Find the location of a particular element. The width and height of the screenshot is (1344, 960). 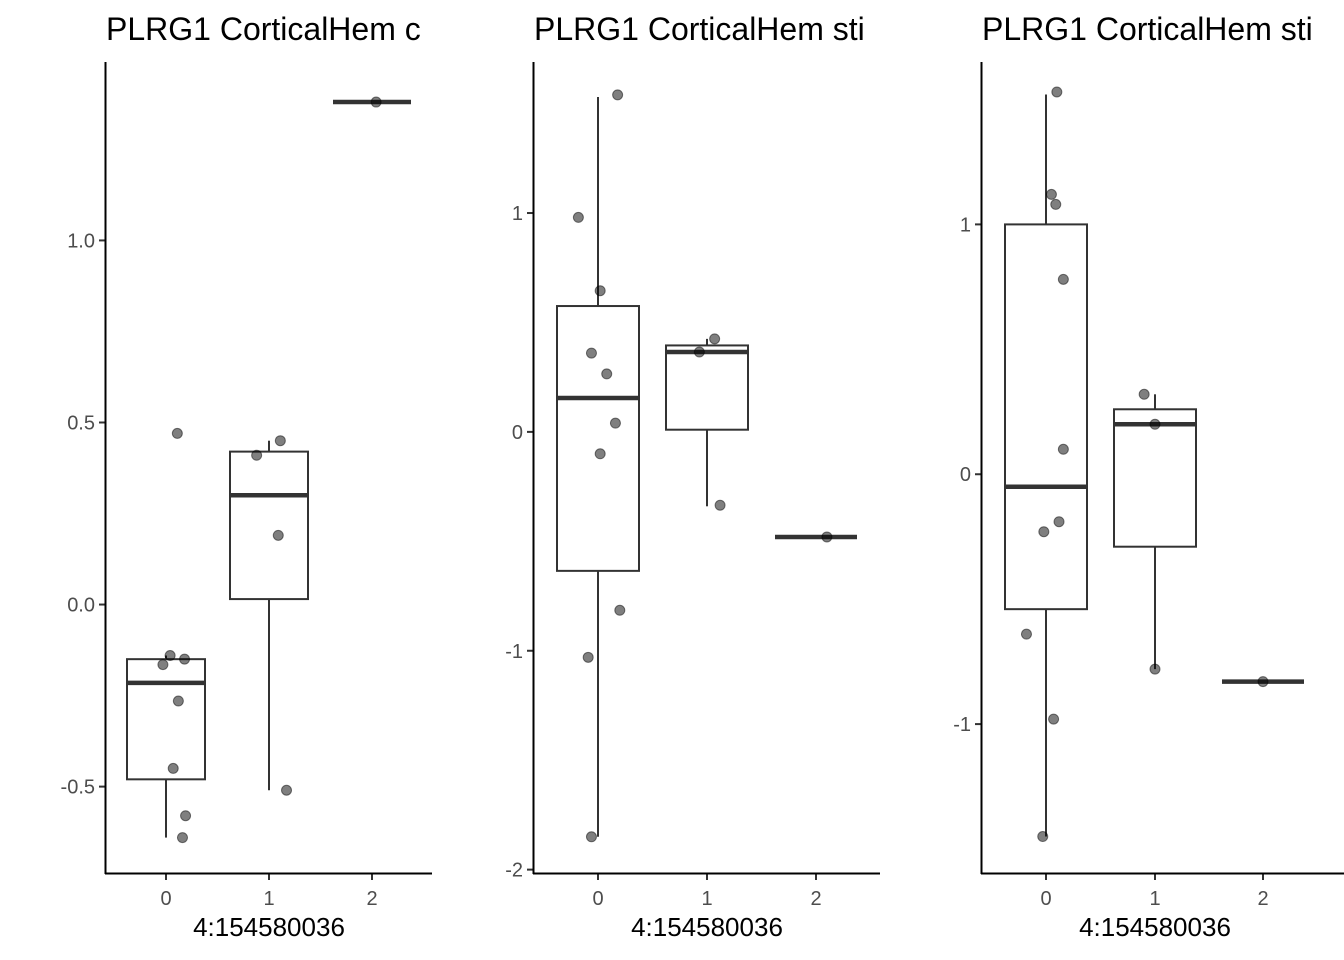

panel-3-x-axis-title: 4:154580036 is located at coordinates (1155, 927).